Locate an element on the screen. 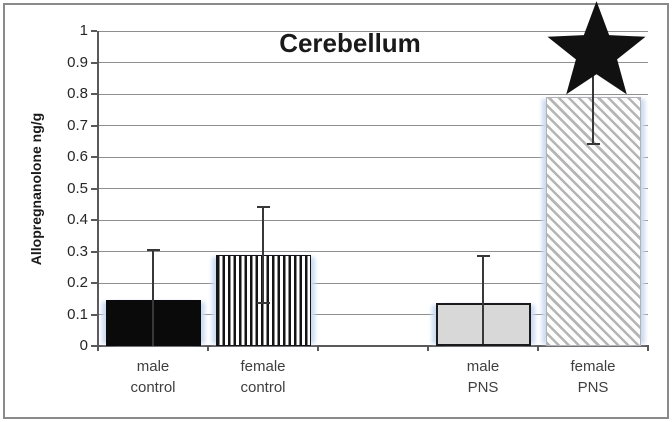  x-axis-label-male-PNS: male PNS is located at coordinates (483, 377).